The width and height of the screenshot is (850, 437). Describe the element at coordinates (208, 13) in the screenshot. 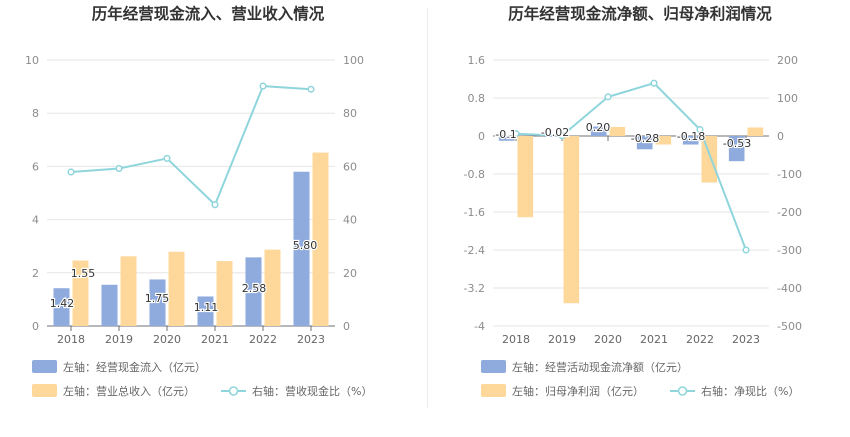

I see `chart-title: 历年经营现金流入、营业收入情况` at that location.